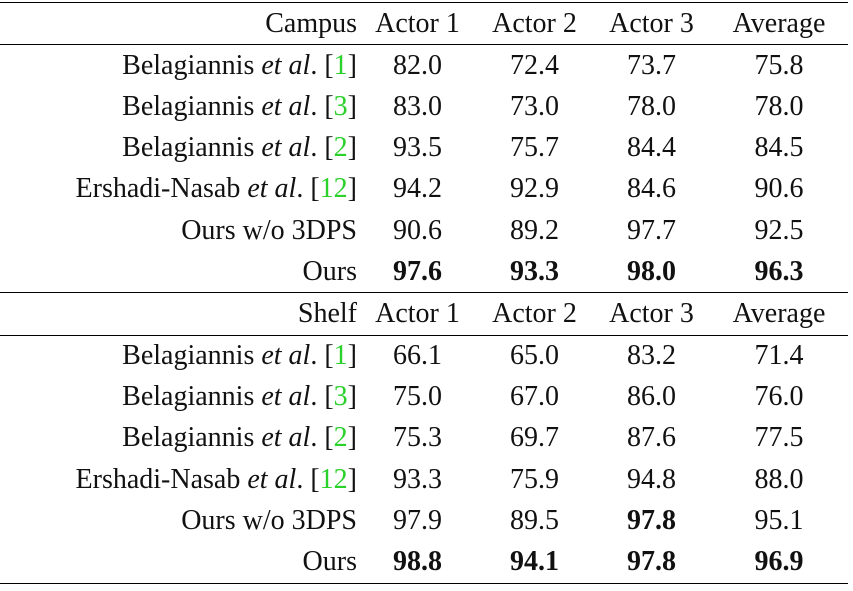  What do you see at coordinates (534, 230) in the screenshot?
I see `value-cell: 89.2` at bounding box center [534, 230].